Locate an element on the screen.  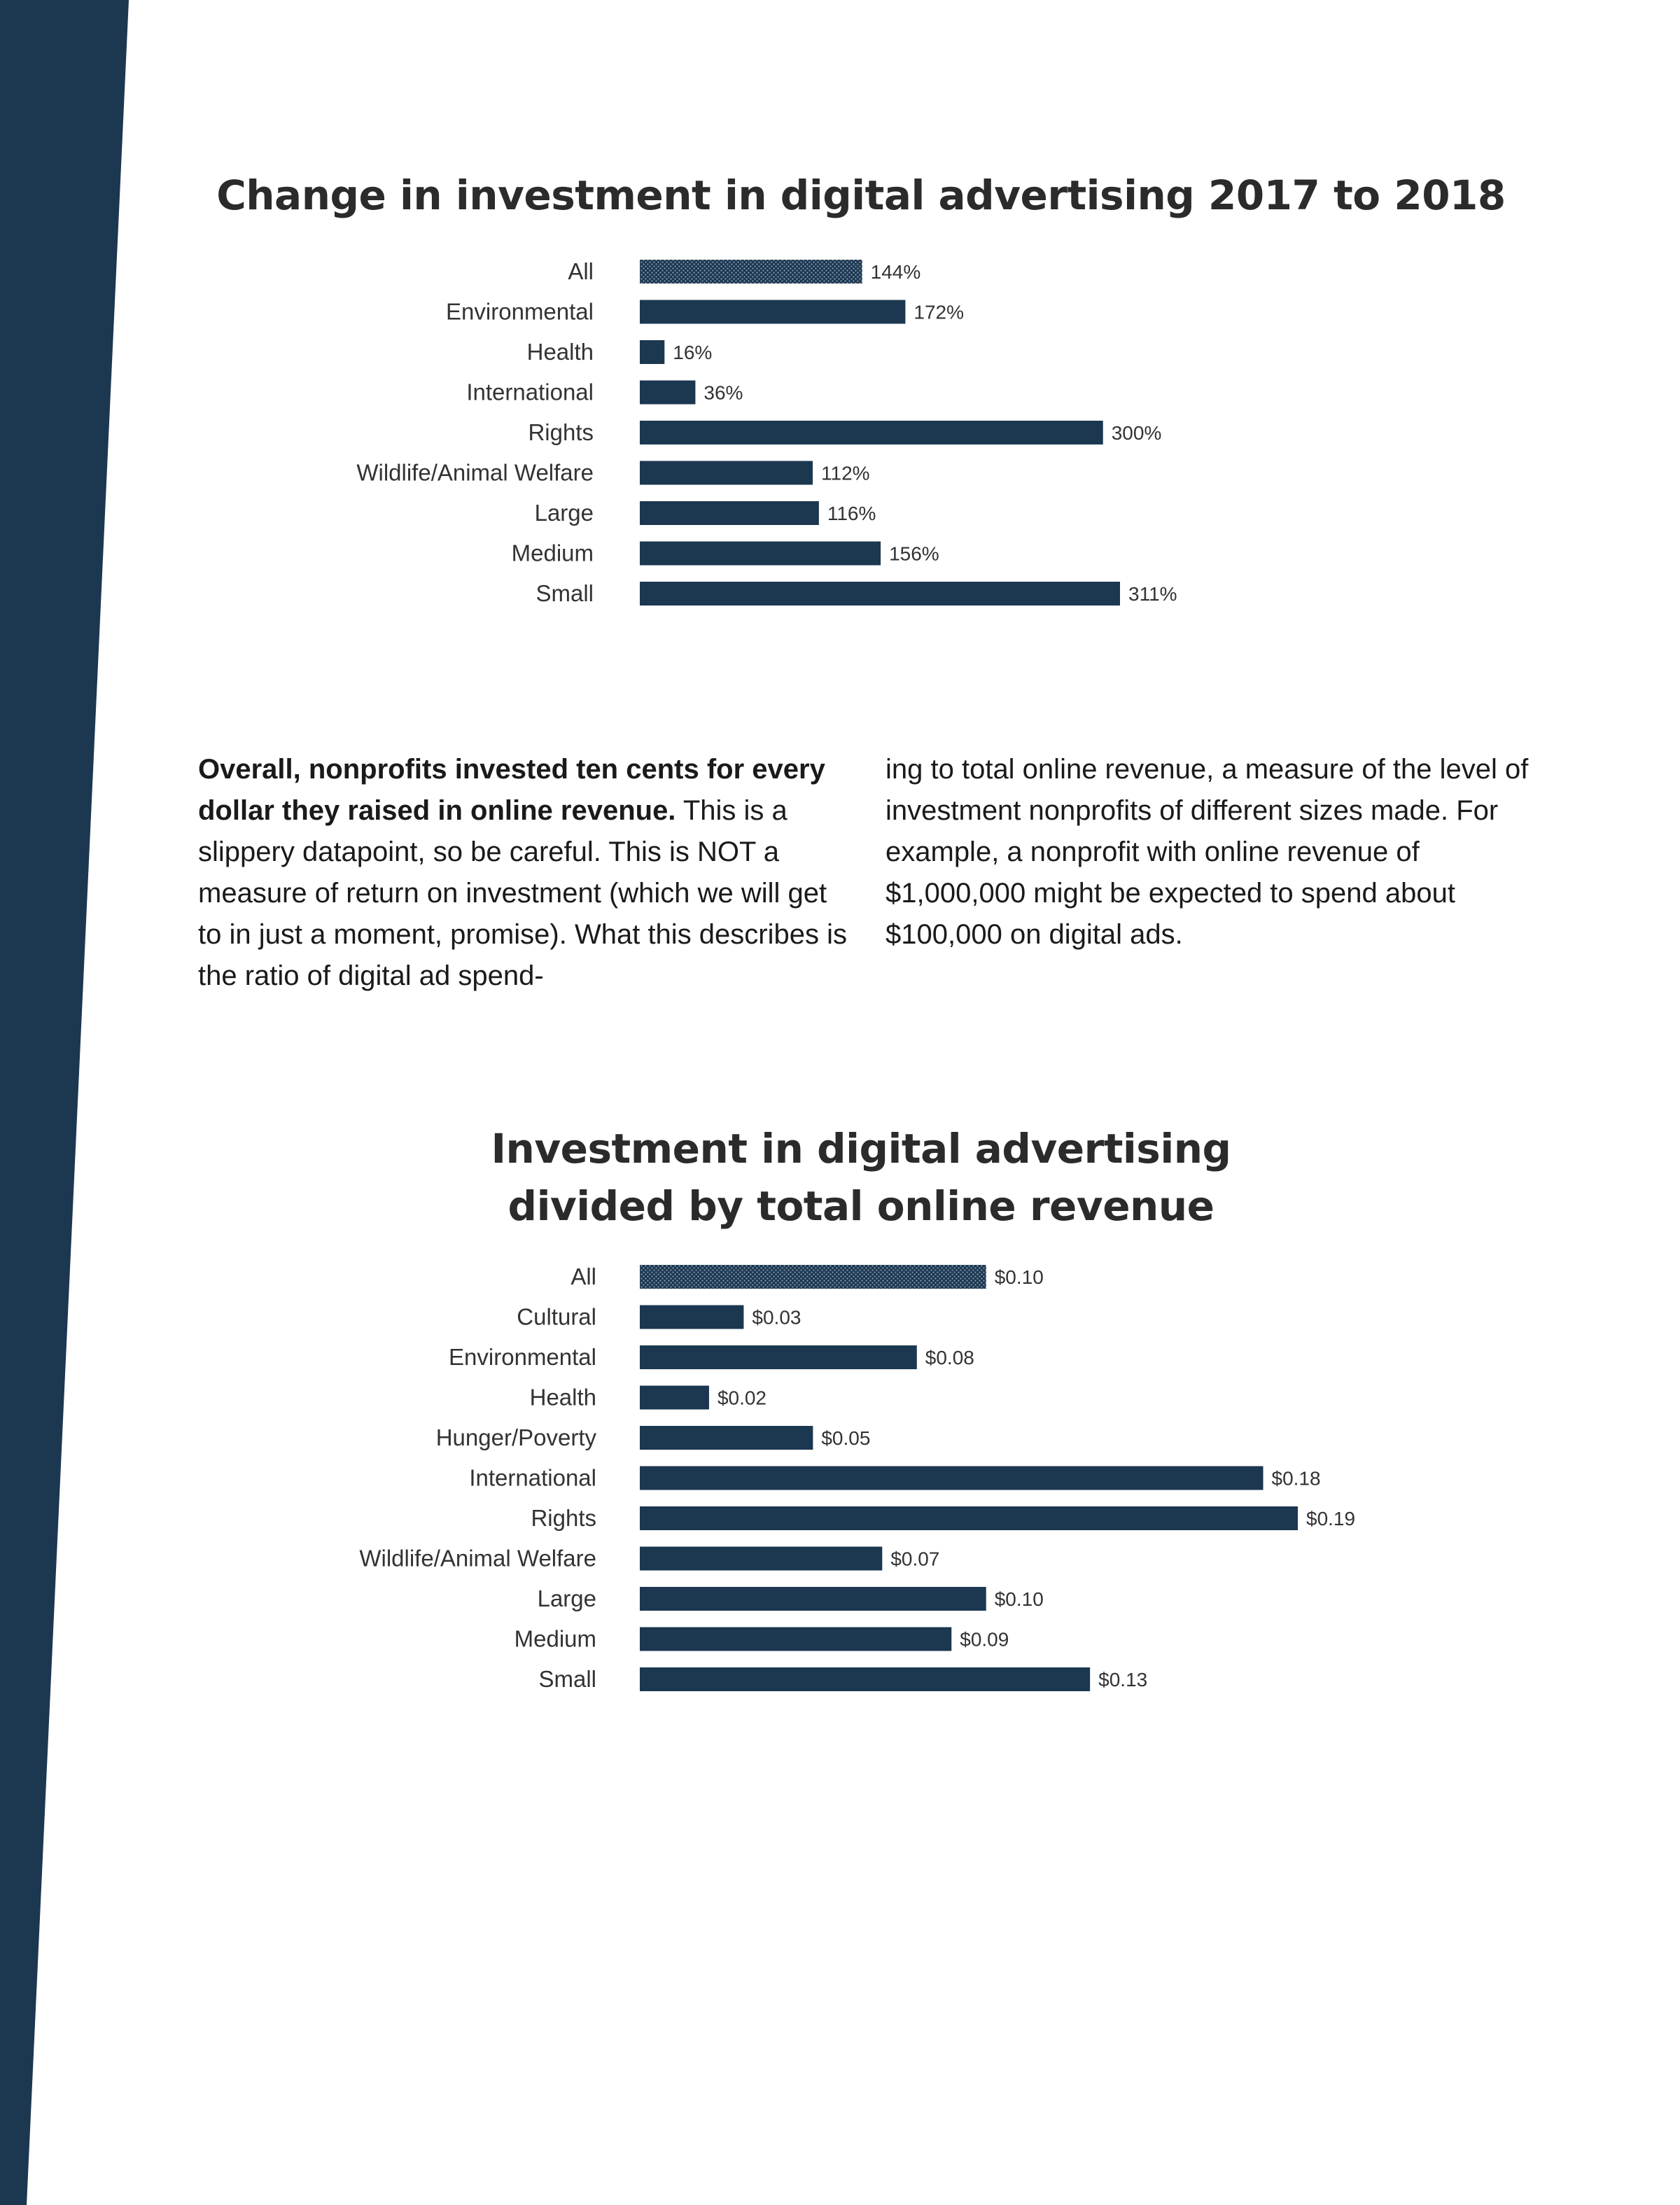
chart1-category-label: Large is located at coordinates (564, 513).